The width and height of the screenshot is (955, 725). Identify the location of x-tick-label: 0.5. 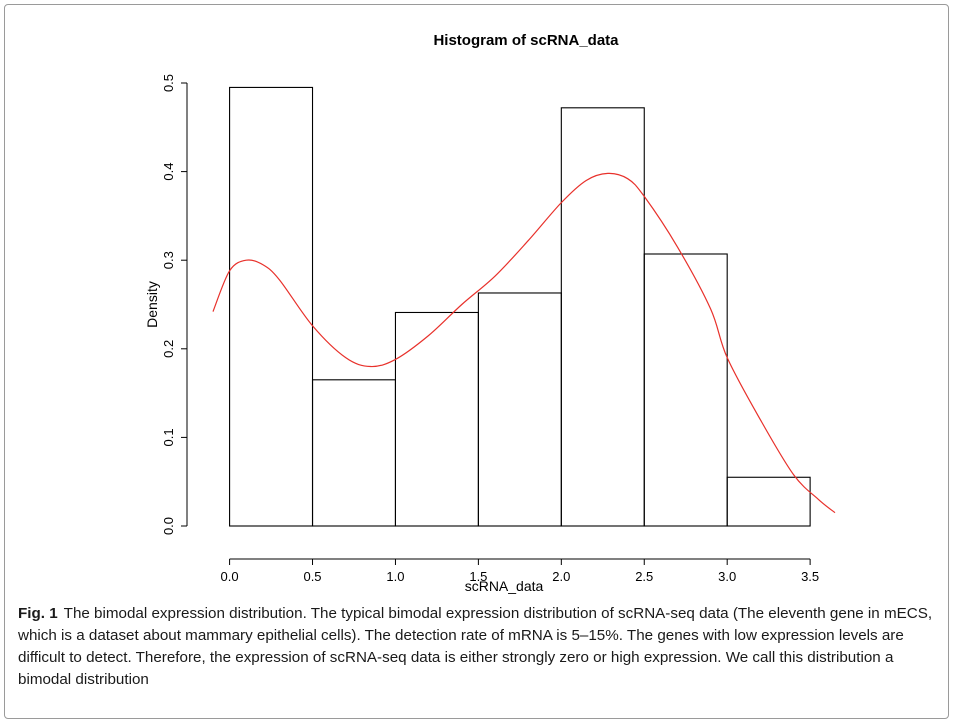
(312, 576).